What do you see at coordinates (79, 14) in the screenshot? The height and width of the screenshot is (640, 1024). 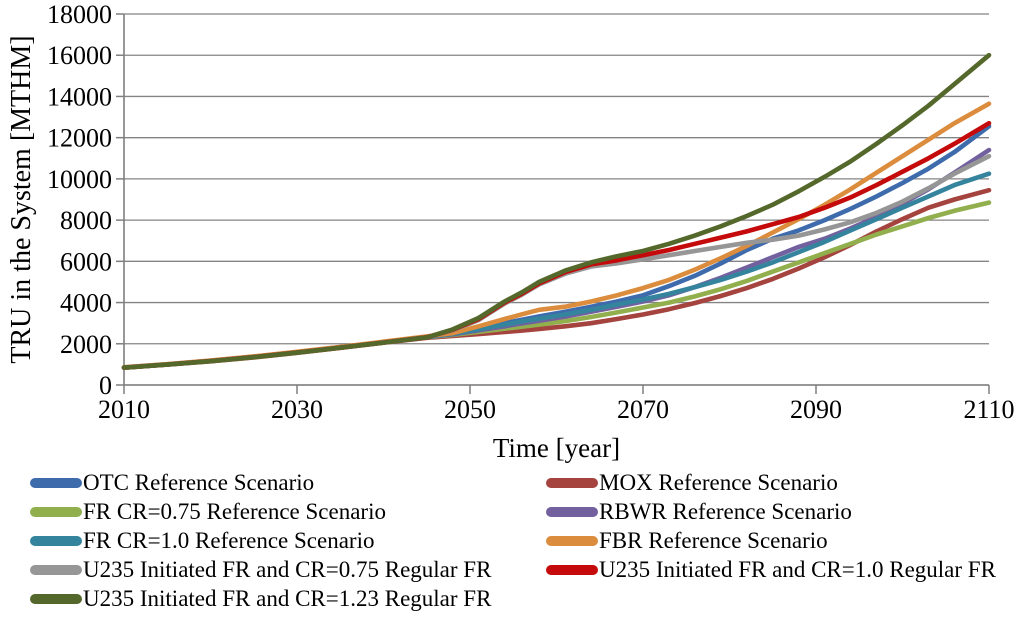 I see `y-tick-label: 18000` at bounding box center [79, 14].